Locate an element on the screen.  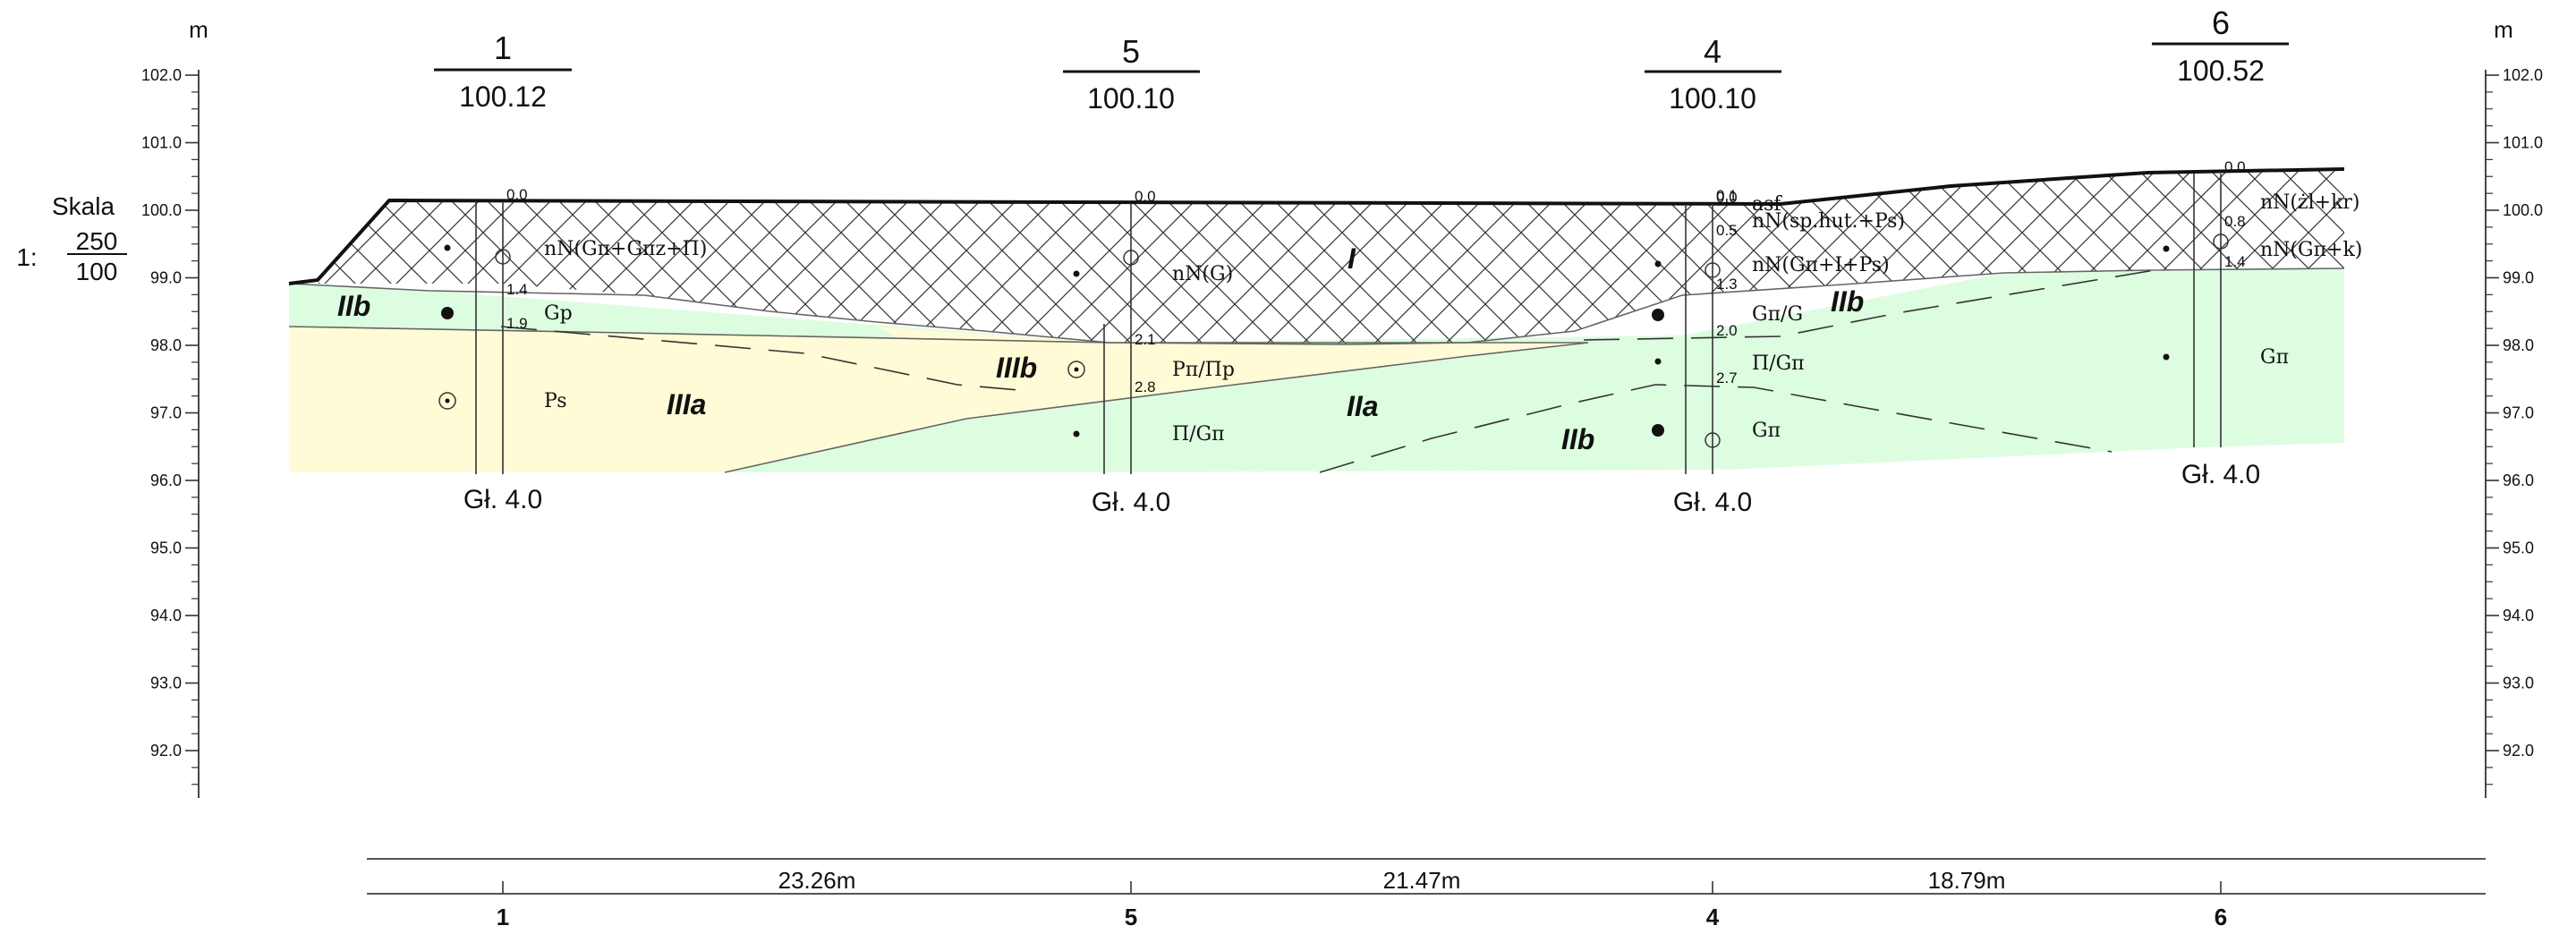
soil-label: nN(żl+kr) is located at coordinates (2310, 202).